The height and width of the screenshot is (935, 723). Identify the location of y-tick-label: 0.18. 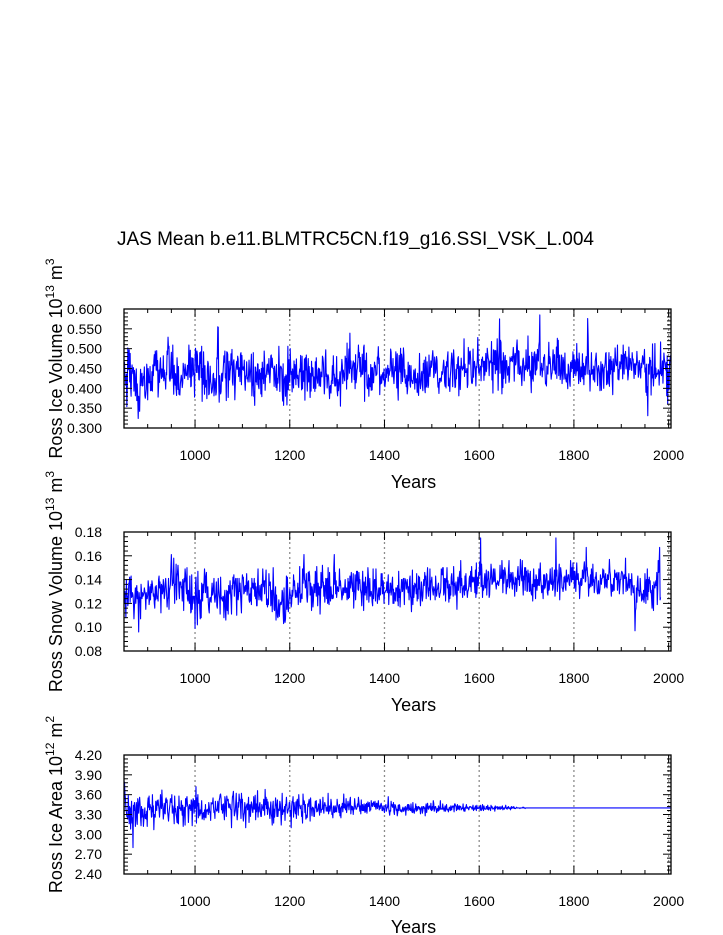
(88, 532).